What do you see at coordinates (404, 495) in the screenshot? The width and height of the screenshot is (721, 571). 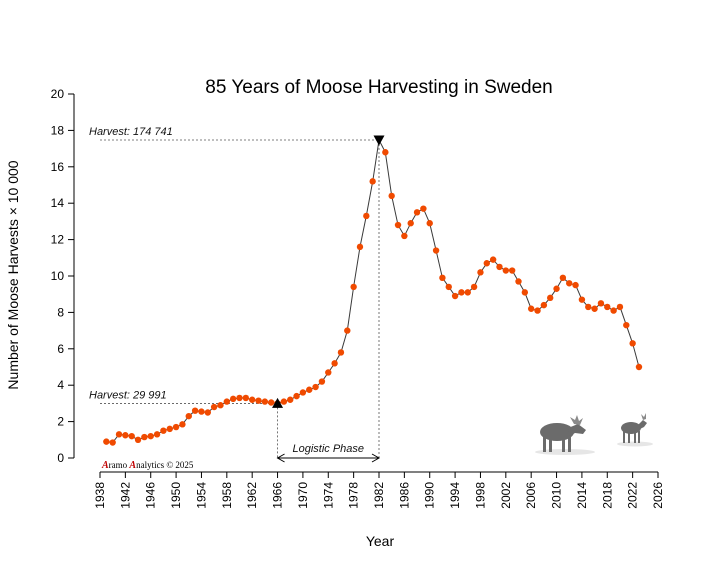 I see `x-tick-label: 1986` at bounding box center [404, 495].